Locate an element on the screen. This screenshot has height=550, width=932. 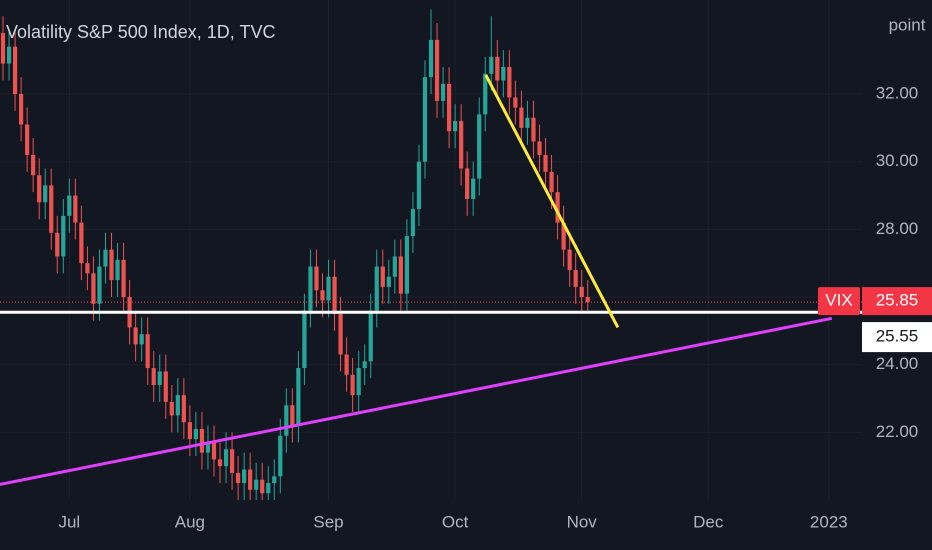
last-price-label: 25.85 is located at coordinates (897, 300).